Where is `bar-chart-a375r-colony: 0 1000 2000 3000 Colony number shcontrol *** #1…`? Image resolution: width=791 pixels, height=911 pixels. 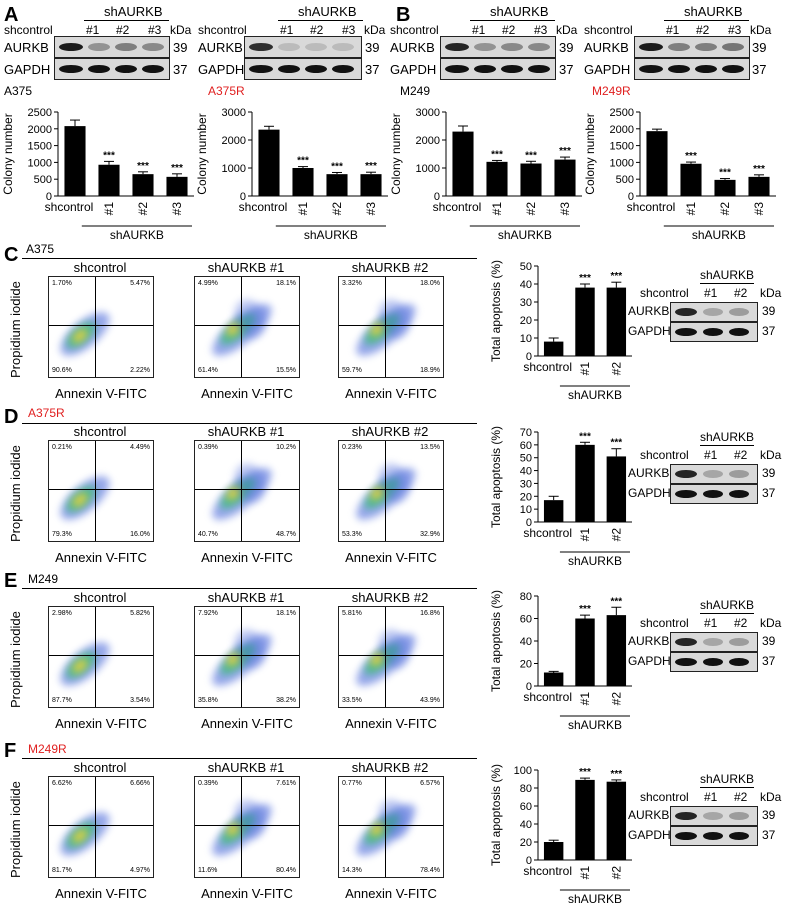
bar-chart-a375r-colony: 0 1000 2000 3000 Colony number shcontrol *** #1… is located at coordinates (291, 174).